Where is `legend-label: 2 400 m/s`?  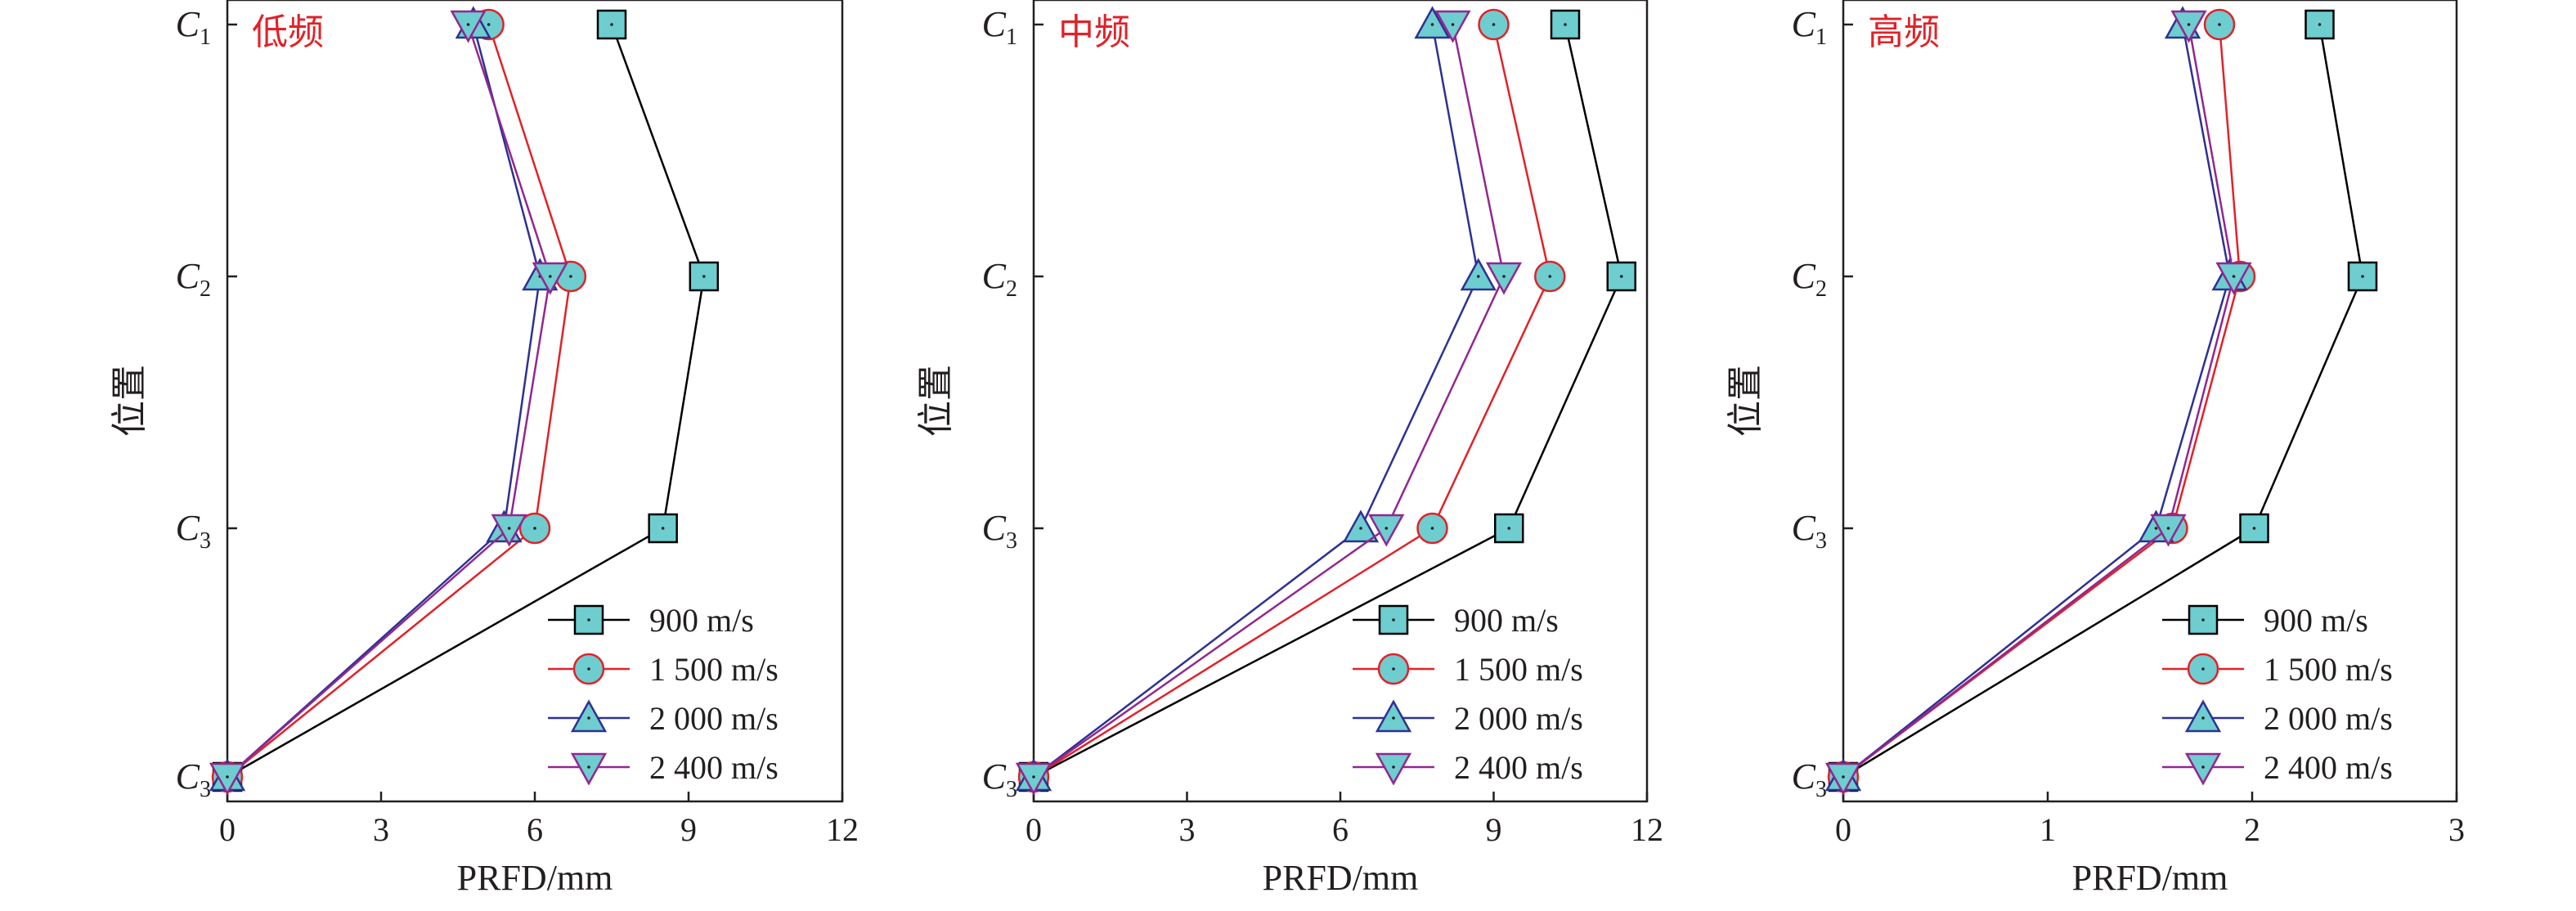 legend-label: 2 400 m/s is located at coordinates (714, 767).